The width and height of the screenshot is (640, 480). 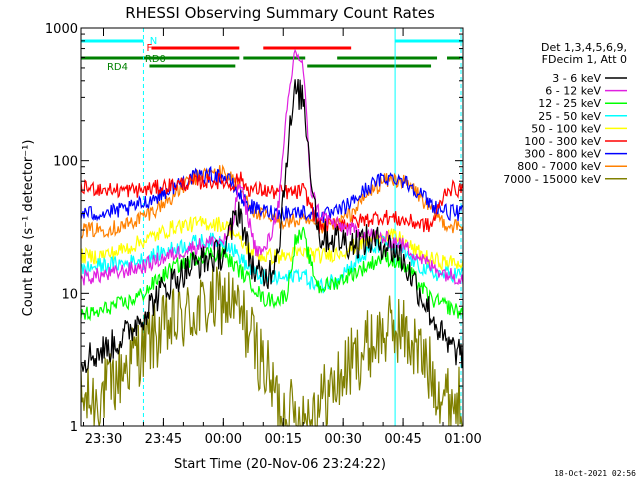 What do you see at coordinates (566, 128) in the screenshot?
I see `legend-label: 50 - 100 keV` at bounding box center [566, 128].